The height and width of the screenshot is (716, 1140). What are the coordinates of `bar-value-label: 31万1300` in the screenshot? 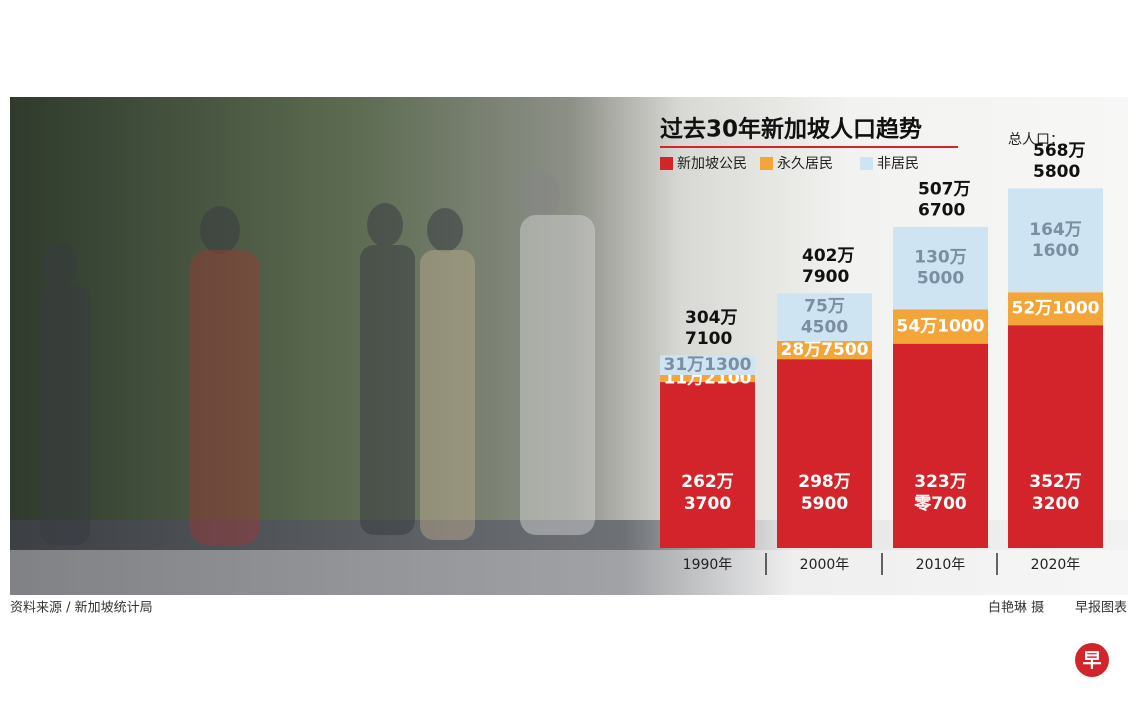 It's located at (708, 365).